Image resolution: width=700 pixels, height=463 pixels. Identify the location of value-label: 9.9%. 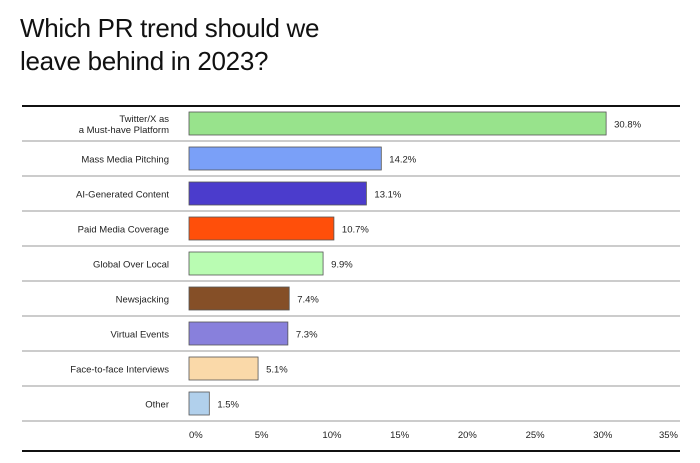
(342, 265).